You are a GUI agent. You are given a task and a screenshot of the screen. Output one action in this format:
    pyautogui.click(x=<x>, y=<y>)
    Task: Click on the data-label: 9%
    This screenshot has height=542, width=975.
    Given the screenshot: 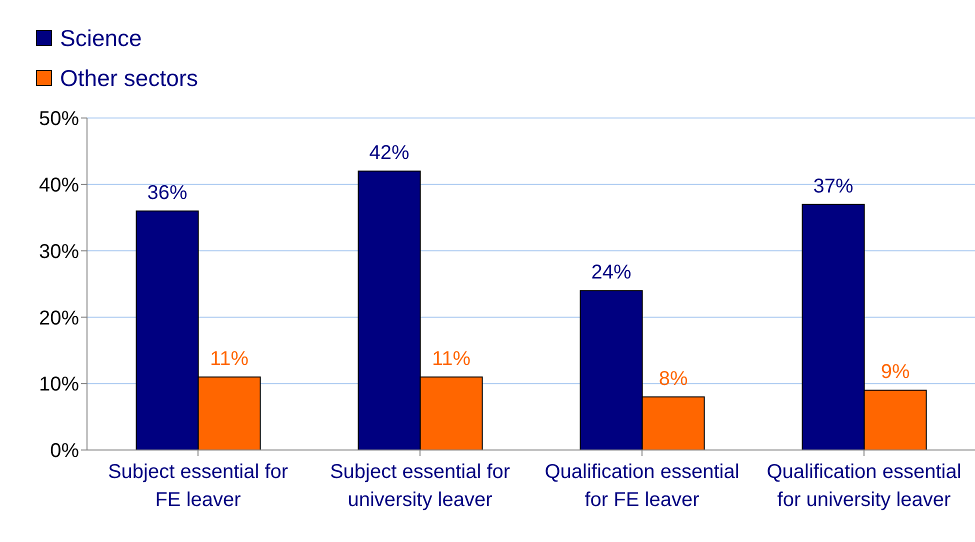 What is the action you would take?
    pyautogui.click(x=895, y=372)
    